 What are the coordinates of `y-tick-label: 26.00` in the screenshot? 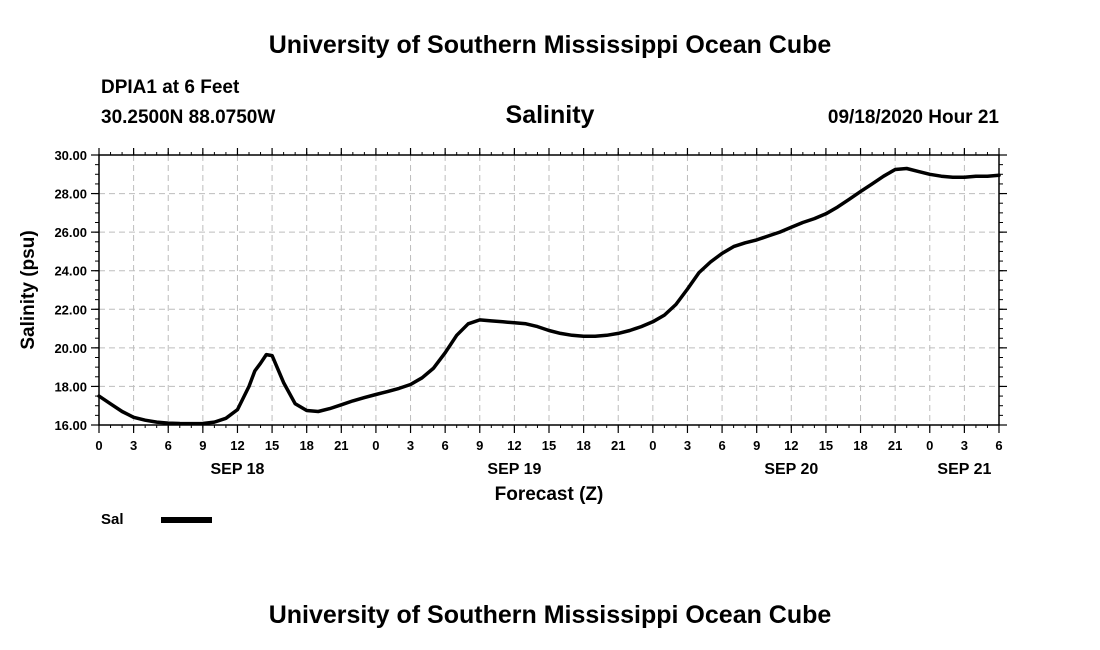 It's located at (70, 232).